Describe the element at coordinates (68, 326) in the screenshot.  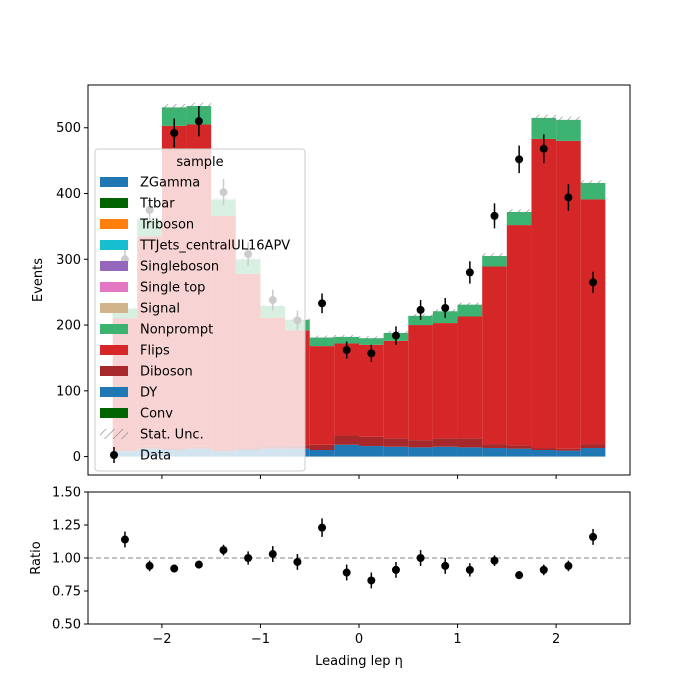
I see `y-tick-label: 200` at that location.